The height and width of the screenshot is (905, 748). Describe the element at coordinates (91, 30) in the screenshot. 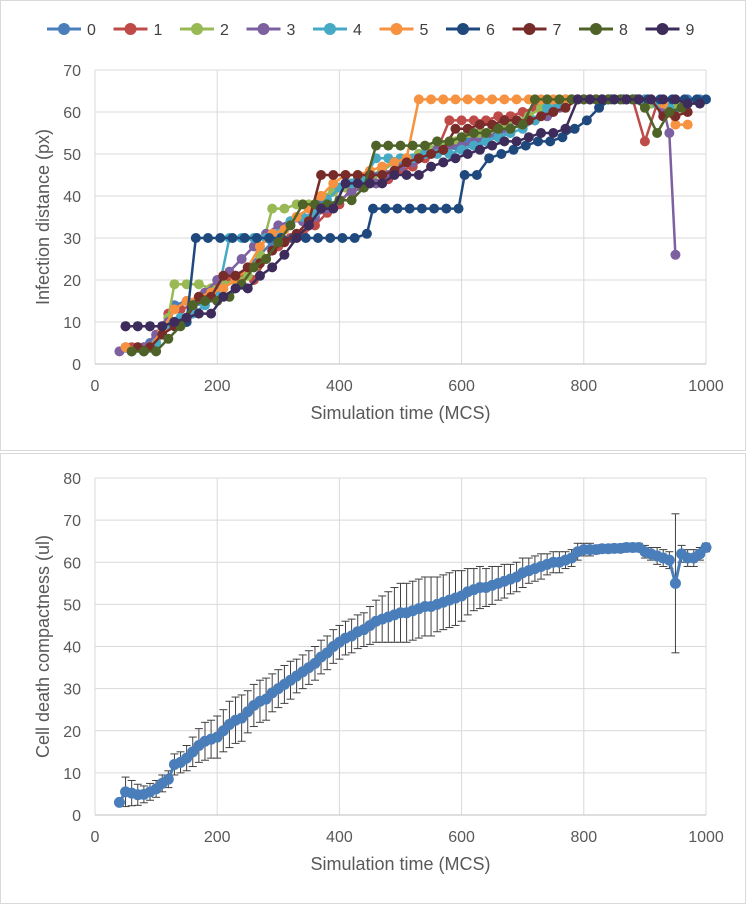

I see `legend-label: 0` at that location.